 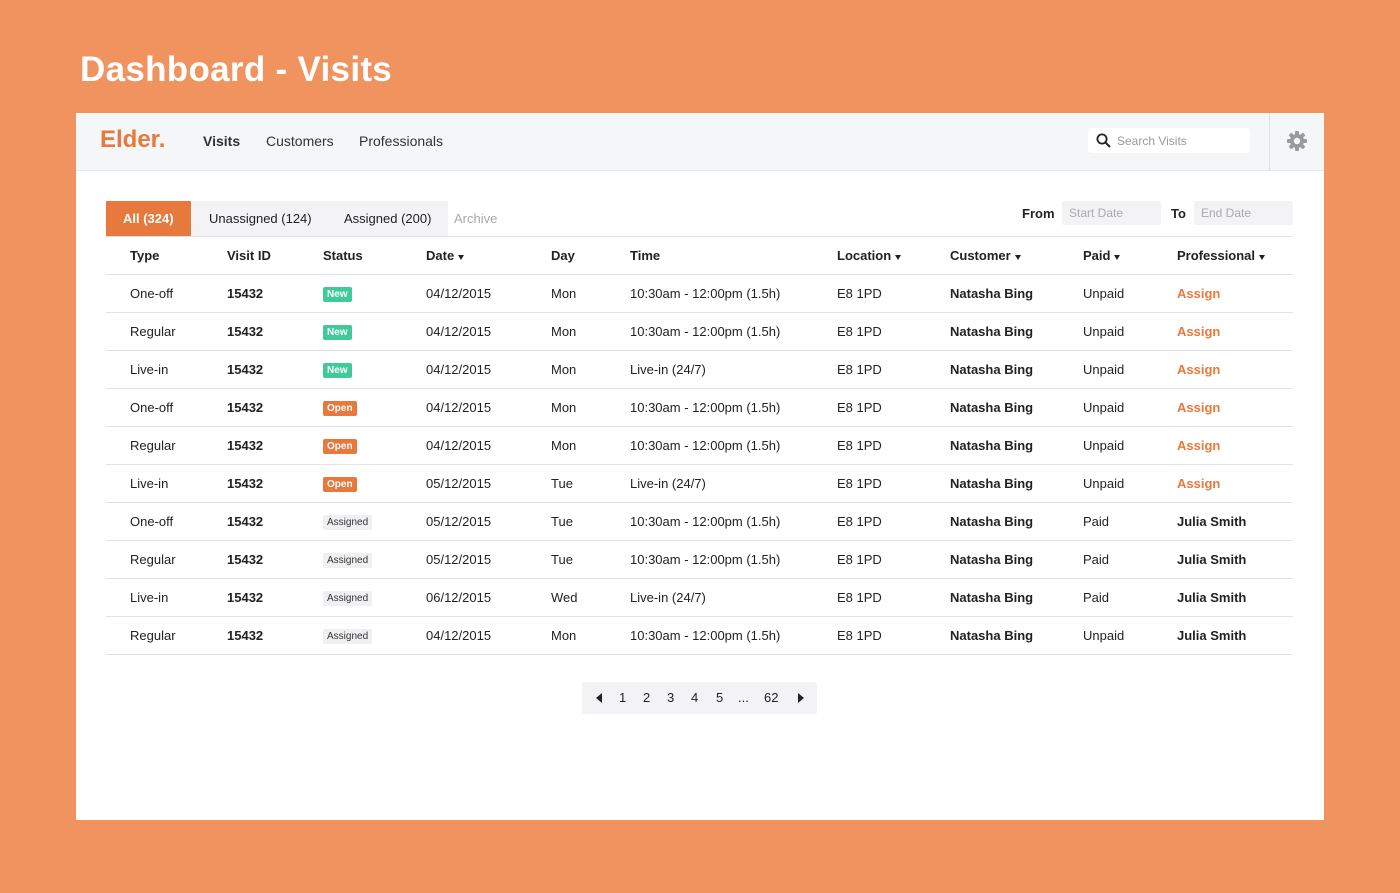 I want to click on search-placeholder: Search Visits, so click(x=1152, y=141).